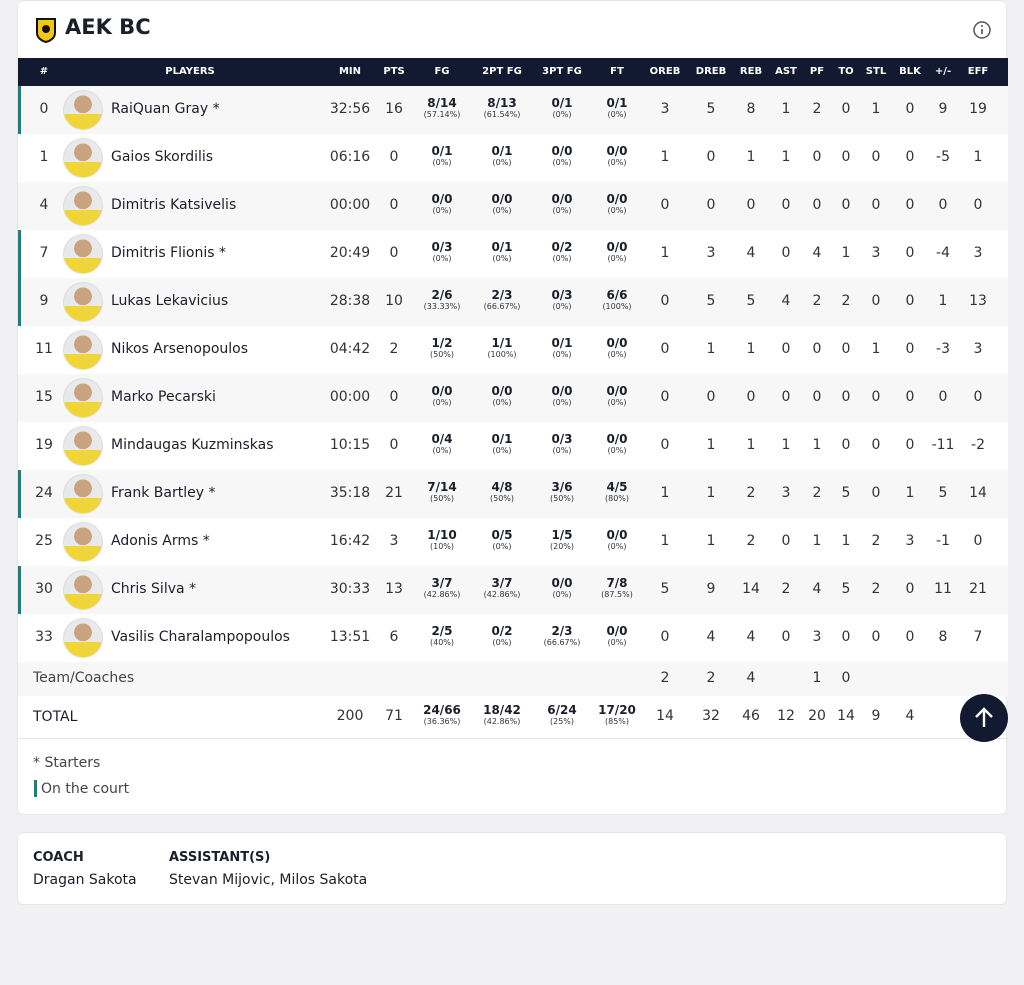  I want to click on shooting-cell: 2/5 (40%), so click(442, 636).